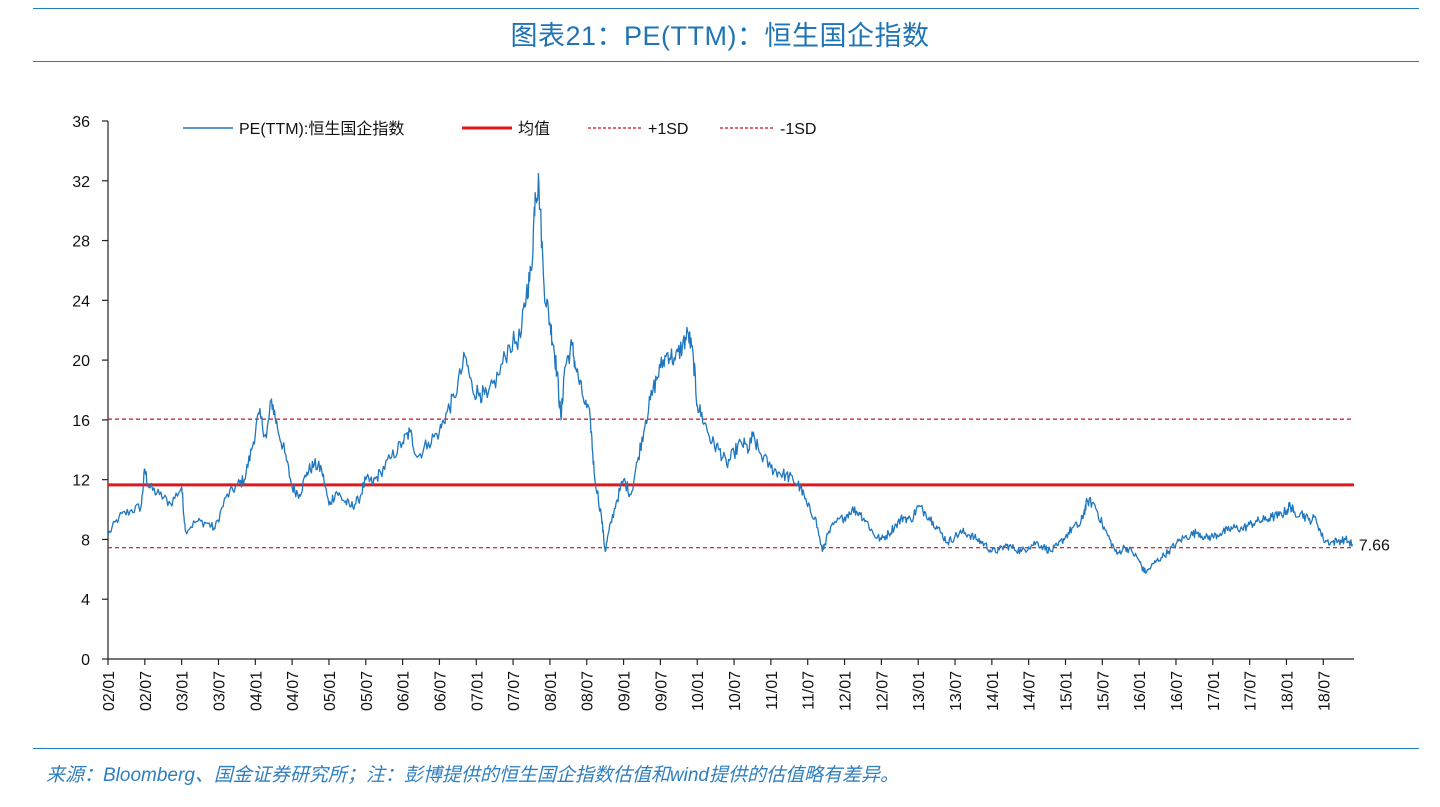  I want to click on x-tick-label: 10/01, so click(698, 691).